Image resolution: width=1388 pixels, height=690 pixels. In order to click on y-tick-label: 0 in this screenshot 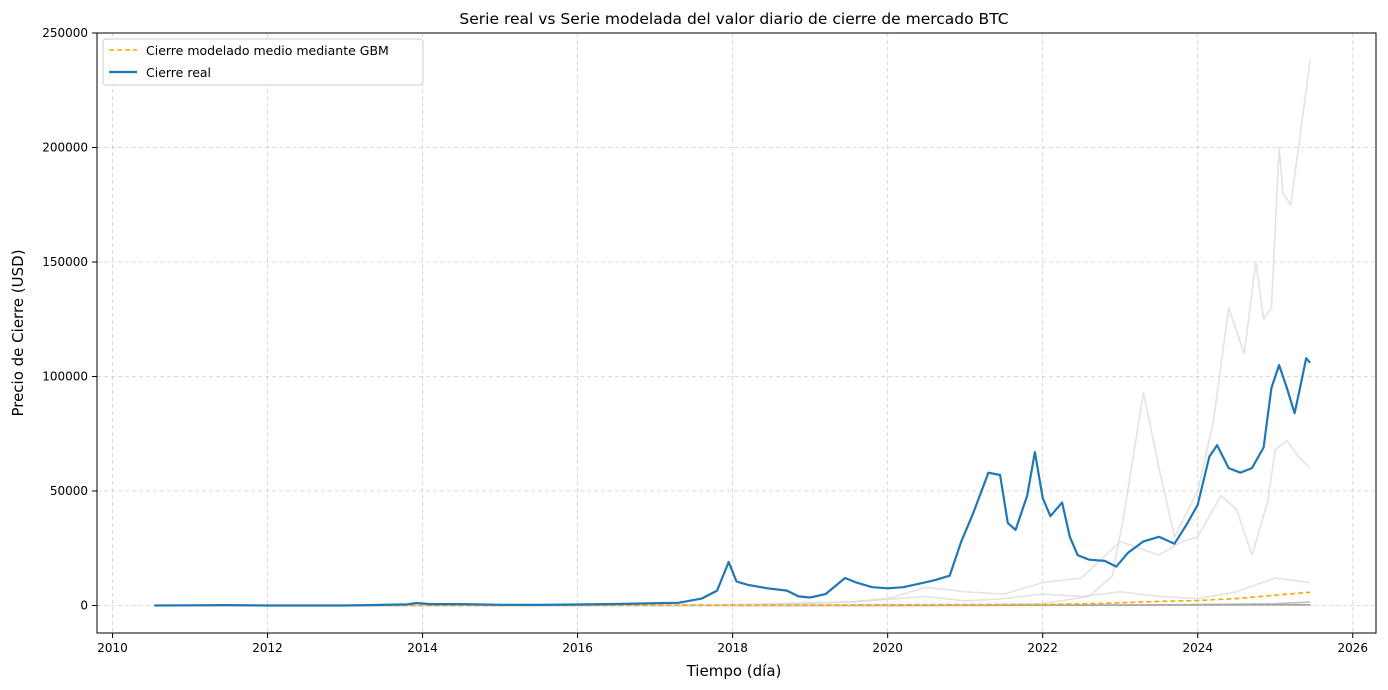, I will do `click(84, 606)`.